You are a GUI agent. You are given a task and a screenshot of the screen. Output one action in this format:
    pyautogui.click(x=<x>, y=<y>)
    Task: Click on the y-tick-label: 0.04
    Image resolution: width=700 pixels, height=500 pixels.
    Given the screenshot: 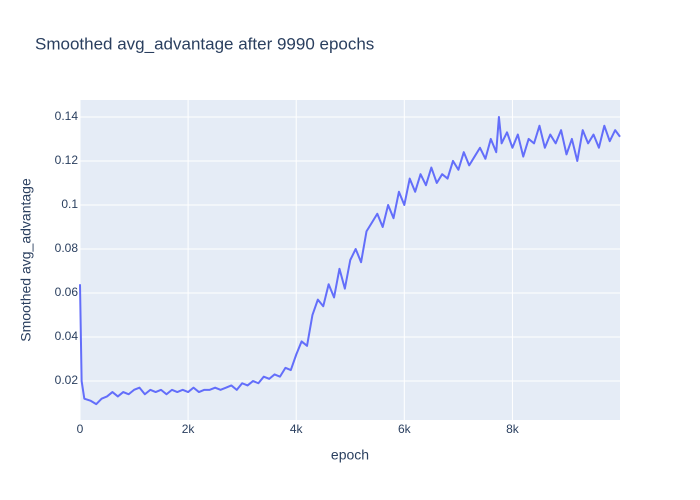 What is the action you would take?
    pyautogui.click(x=67, y=336)
    